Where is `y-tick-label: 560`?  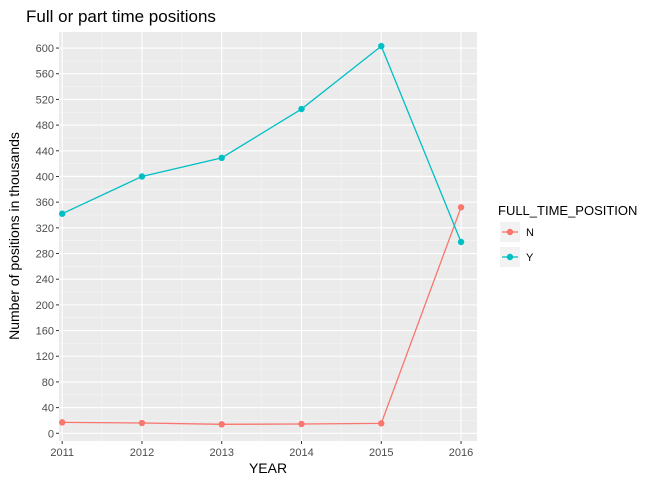
y-tick-label: 560 is located at coordinates (45, 75).